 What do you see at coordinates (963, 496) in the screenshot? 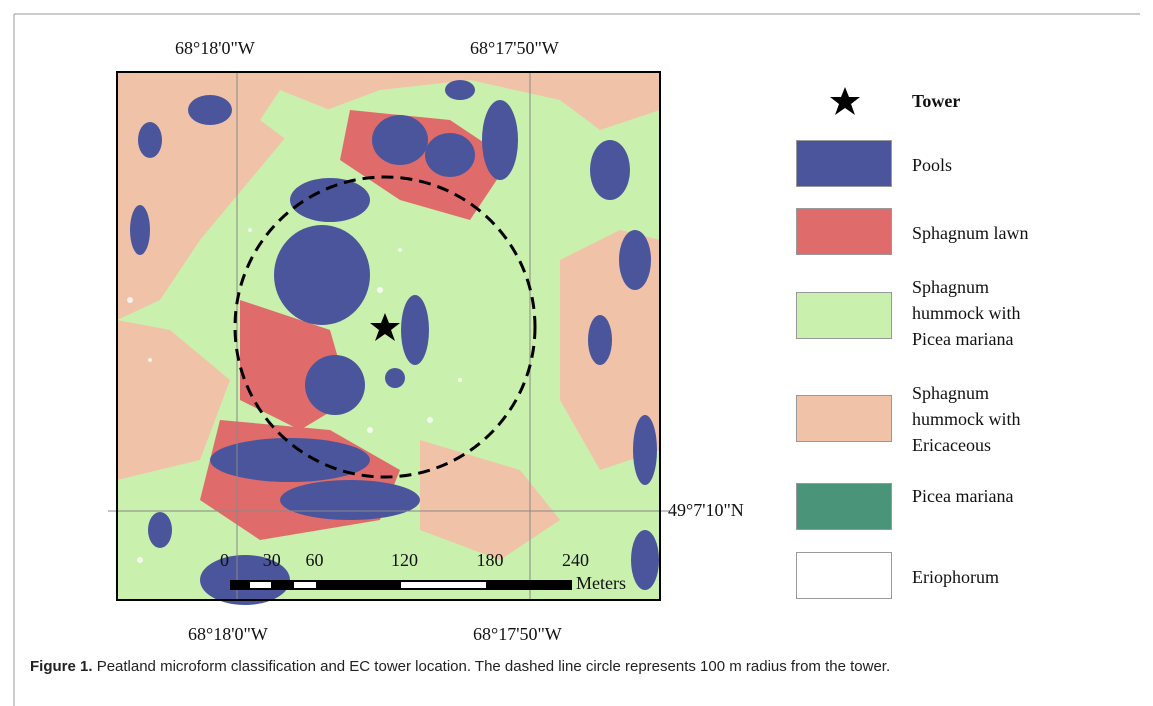
I see `legend-label: Picea mariana` at bounding box center [963, 496].